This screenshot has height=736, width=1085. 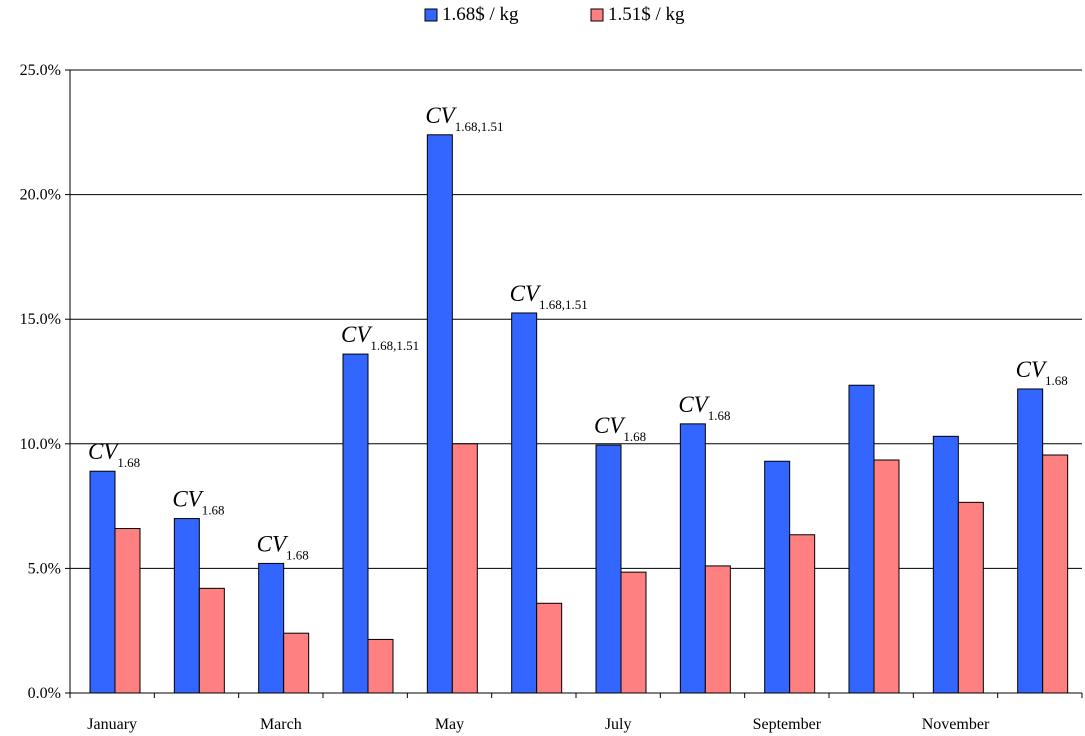 What do you see at coordinates (956, 724) in the screenshot?
I see `x-tick-label: November` at bounding box center [956, 724].